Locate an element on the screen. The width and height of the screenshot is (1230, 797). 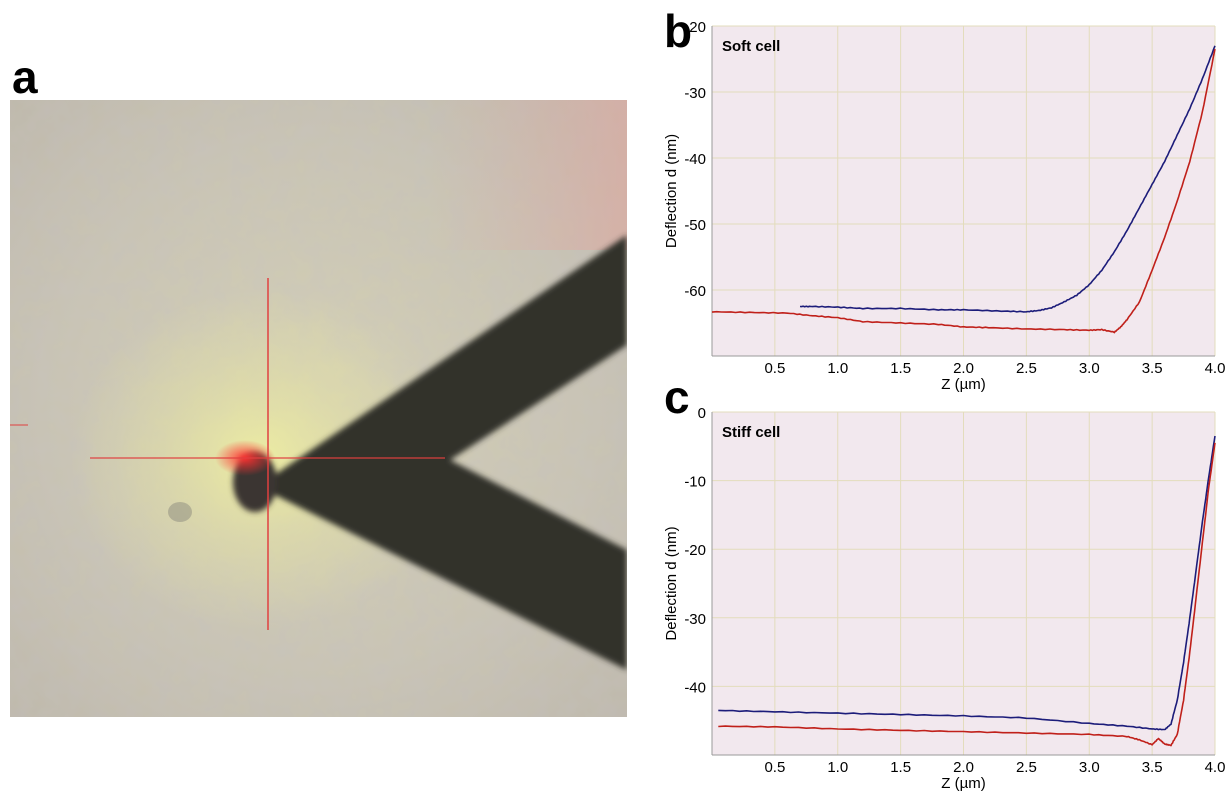
y-tick-label: -50 is located at coordinates (695, 225).